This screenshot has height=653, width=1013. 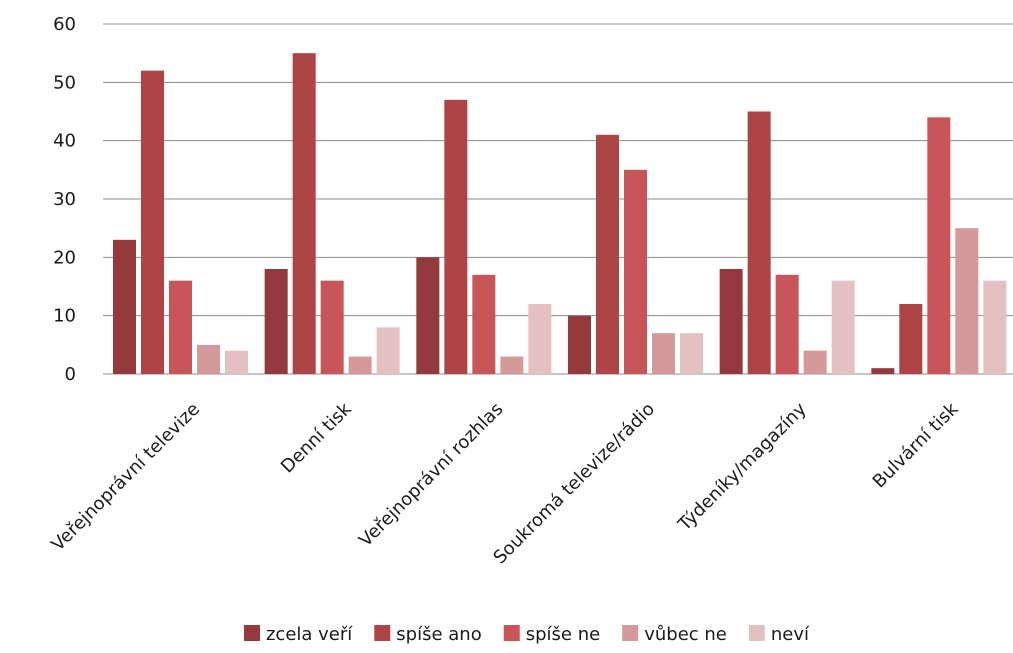 What do you see at coordinates (316, 437) in the screenshot?
I see `x-category-label: Denní tisk` at bounding box center [316, 437].